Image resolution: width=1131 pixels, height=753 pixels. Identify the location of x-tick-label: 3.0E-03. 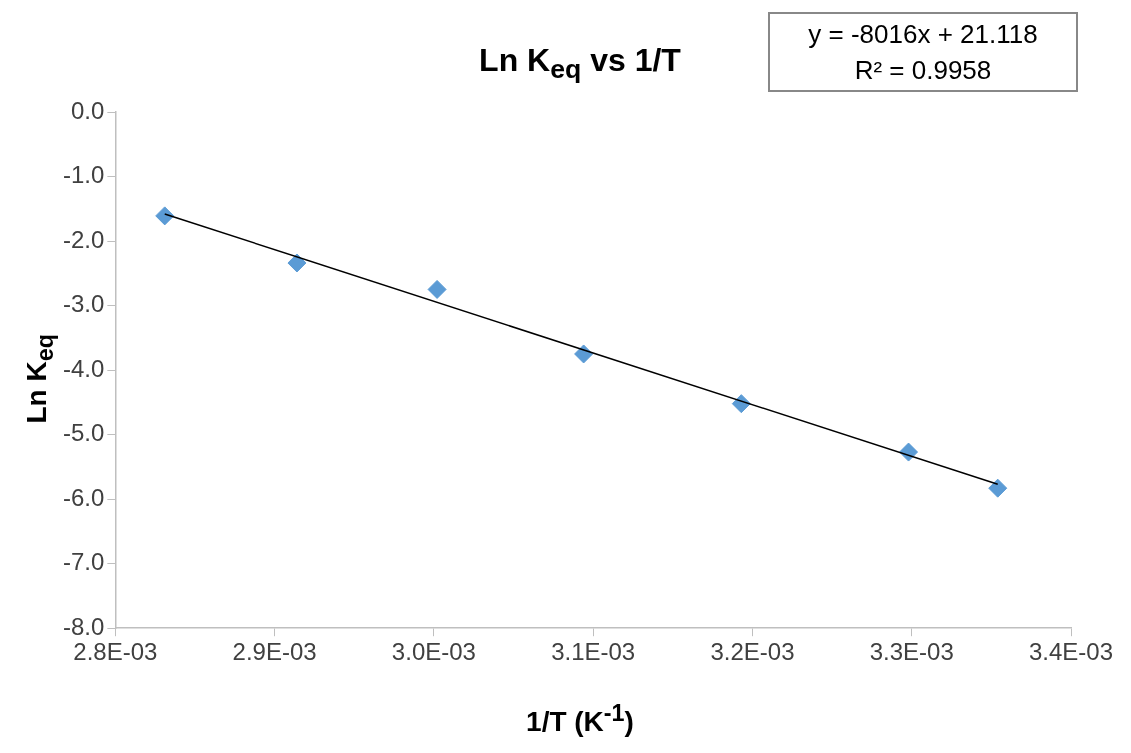
(433, 652).